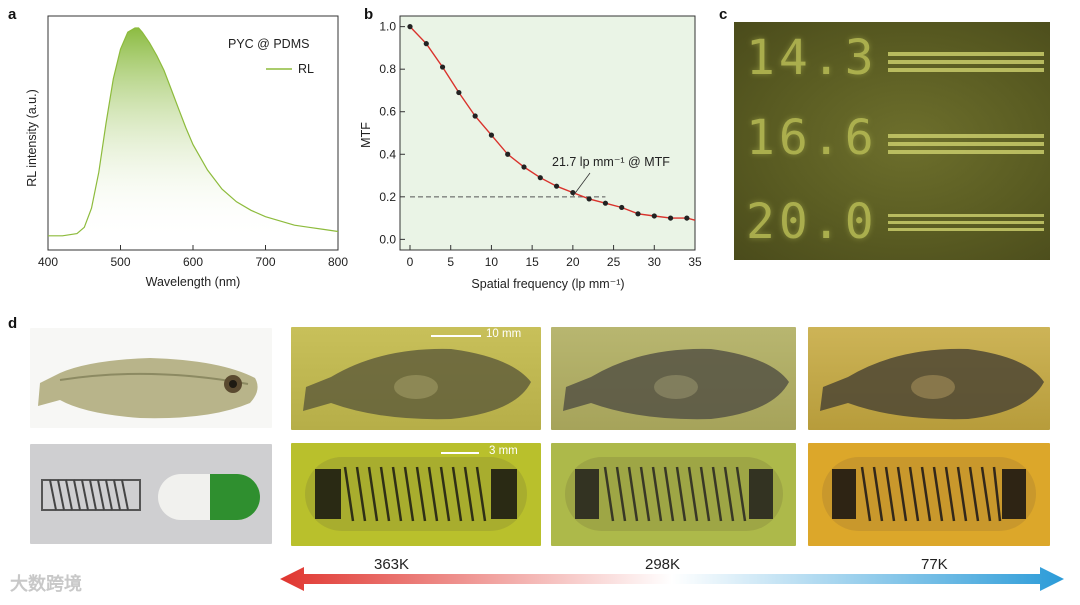 The height and width of the screenshot is (605, 1080). What do you see at coordinates (387, 197) in the screenshot?
I see `y-tick-label-b: 0.2` at bounding box center [387, 197].